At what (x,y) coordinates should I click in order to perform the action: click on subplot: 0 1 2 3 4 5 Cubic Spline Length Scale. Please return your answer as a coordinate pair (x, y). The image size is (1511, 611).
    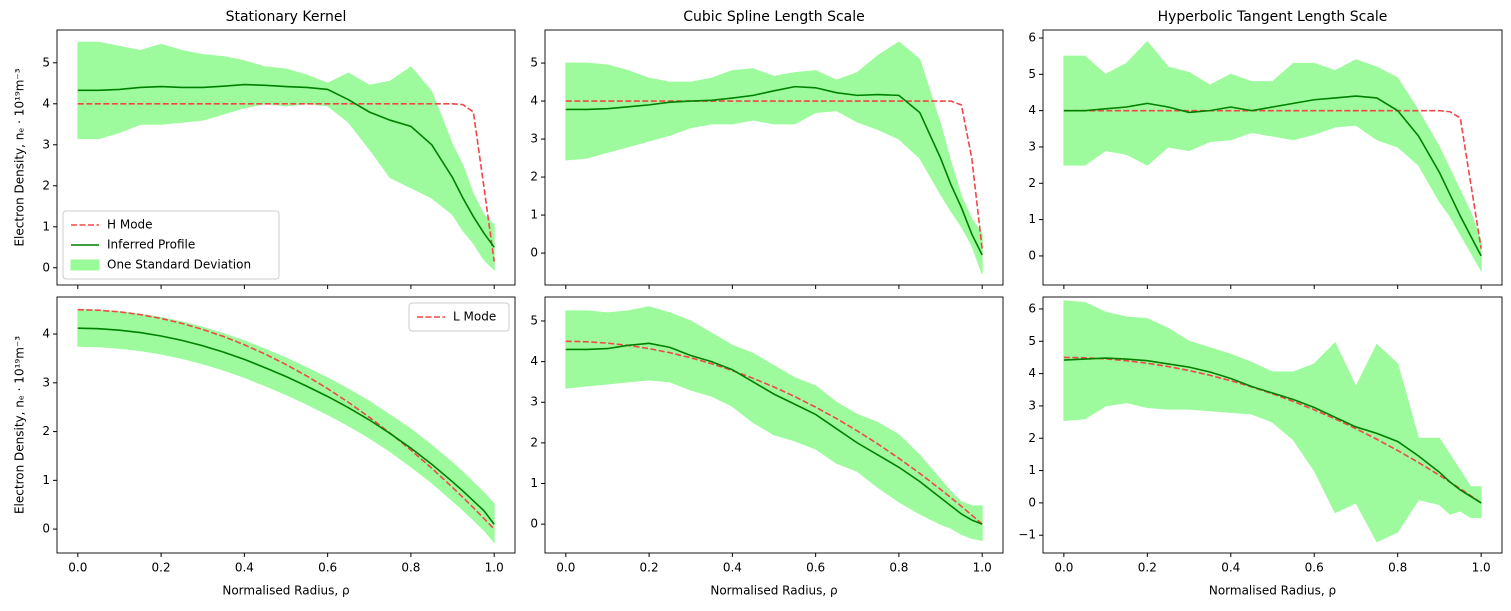
    Looking at the image, I should click on (767, 149).